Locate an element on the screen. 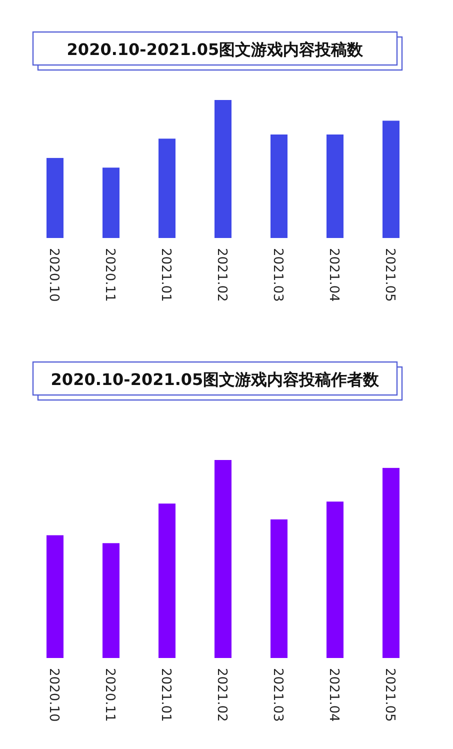 Image resolution: width=453 pixels, height=749 pixels. chart-title: 2020.10-2021.05图文游戏内容投稿作者数 is located at coordinates (215, 379).